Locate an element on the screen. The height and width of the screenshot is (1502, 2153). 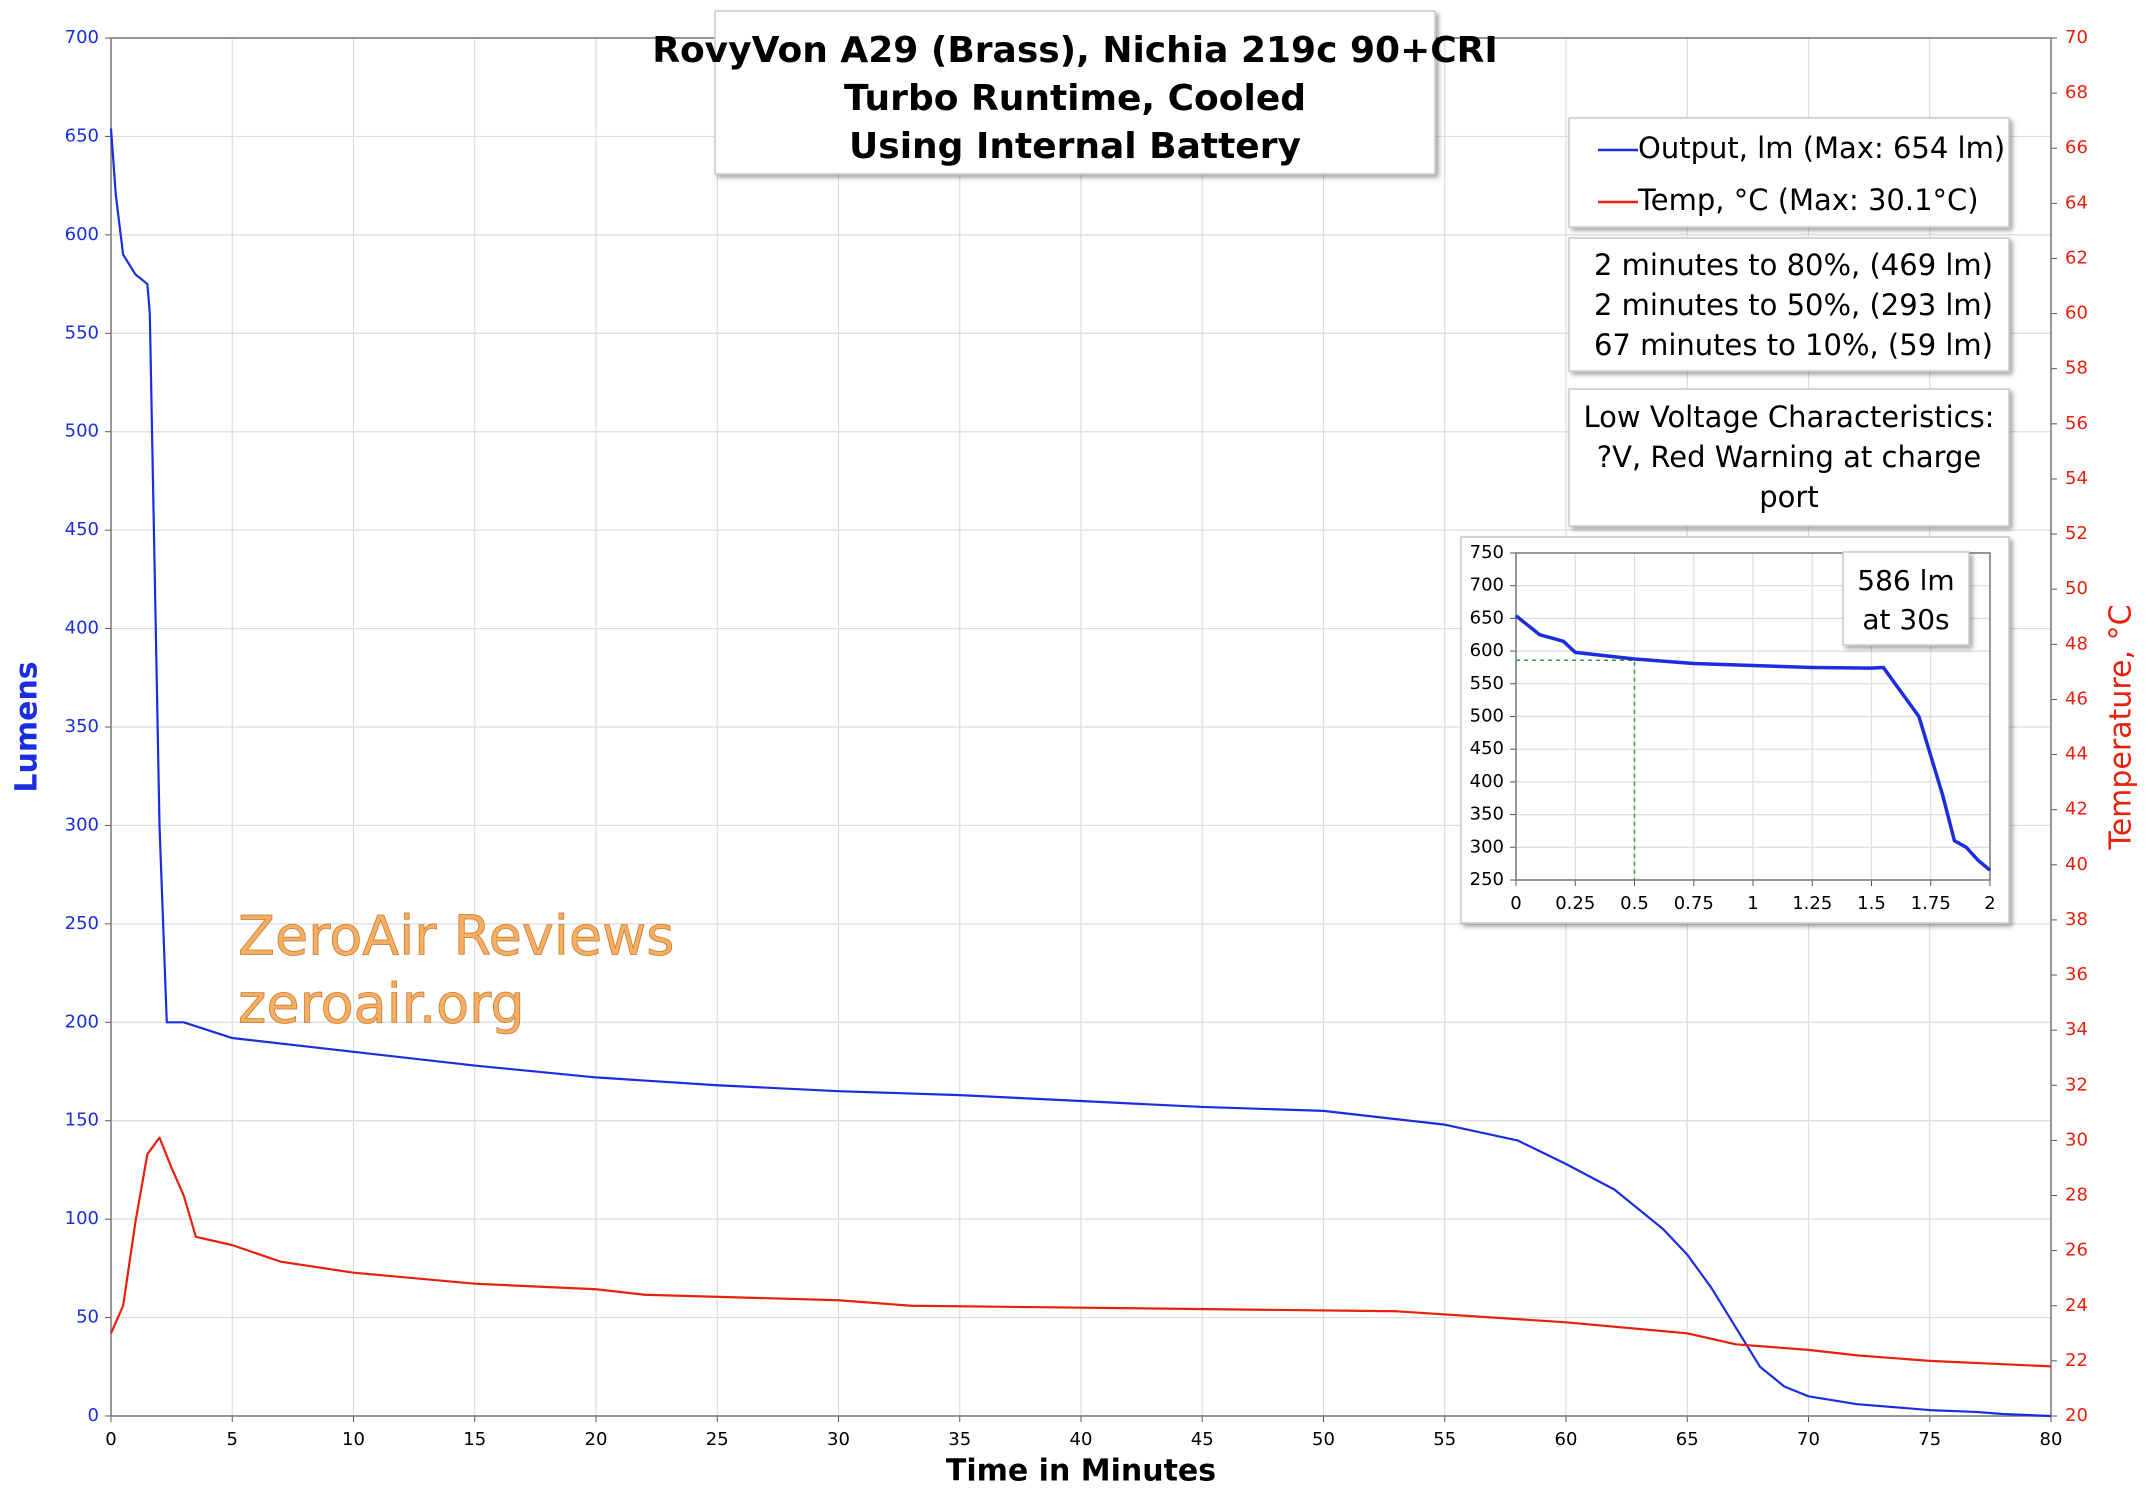
reference-line is located at coordinates (1576, 769).